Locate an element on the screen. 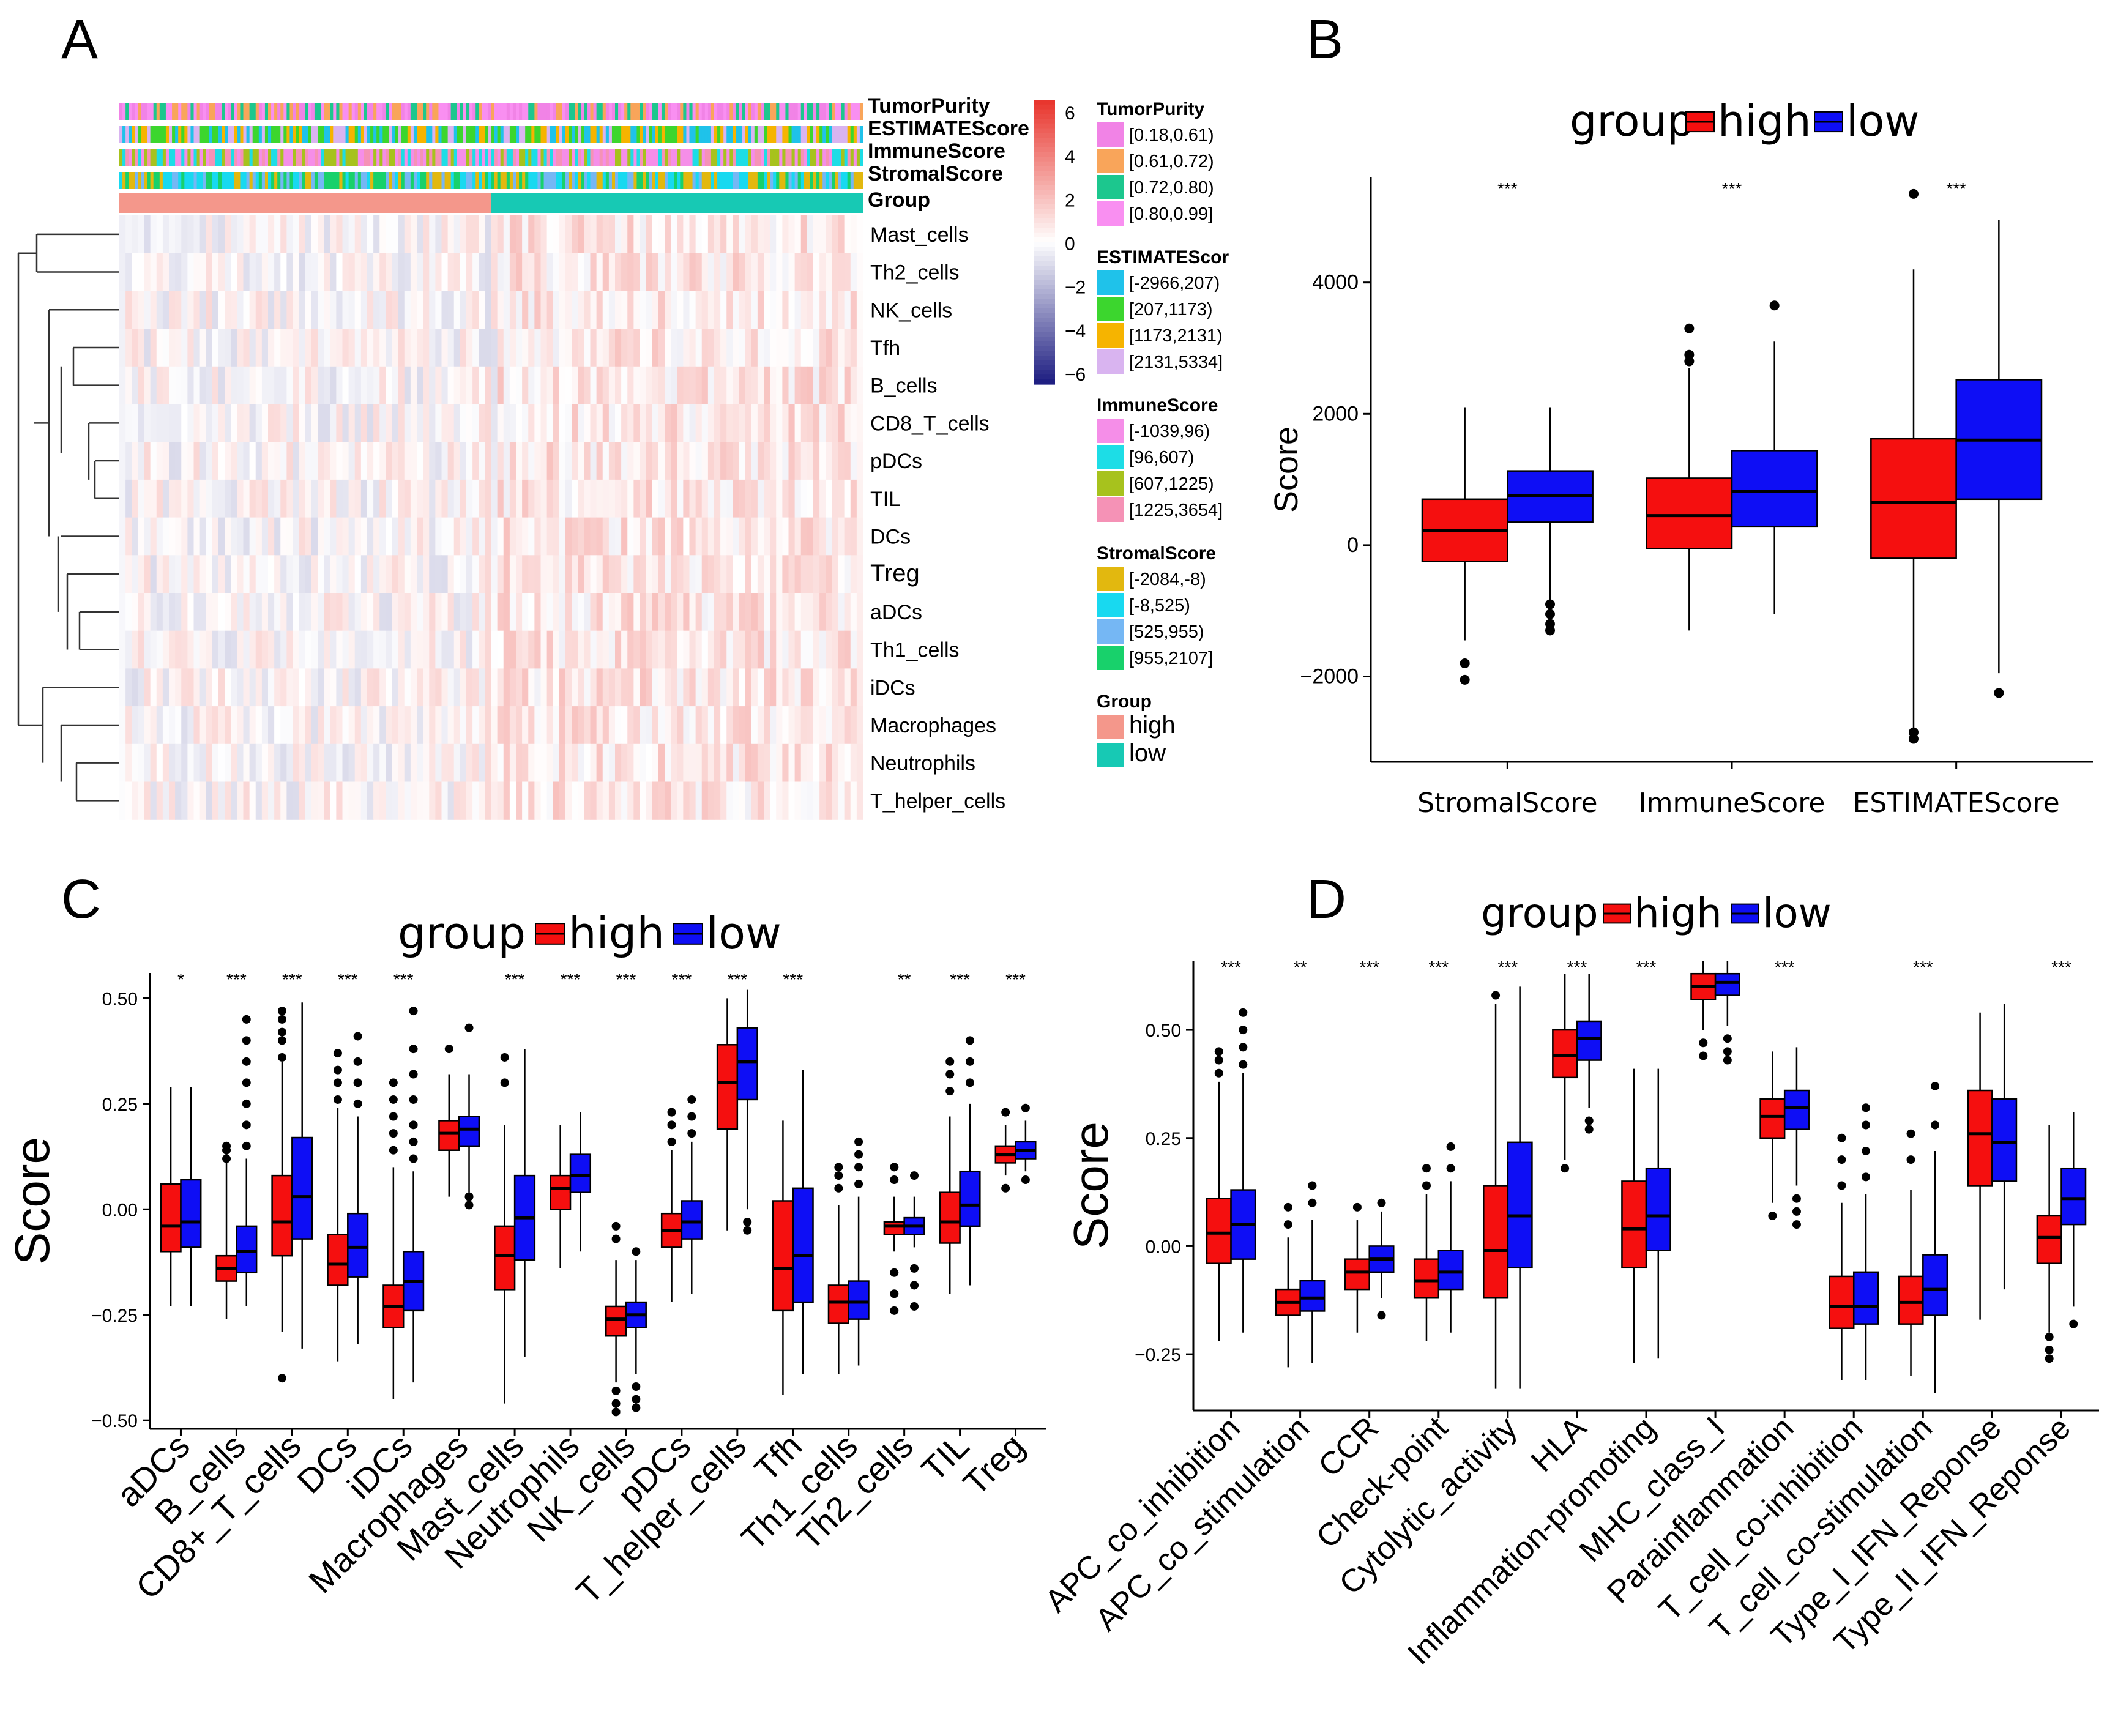 This screenshot has height=1736, width=2118. heatmap-row-label: DCs is located at coordinates (890, 536).